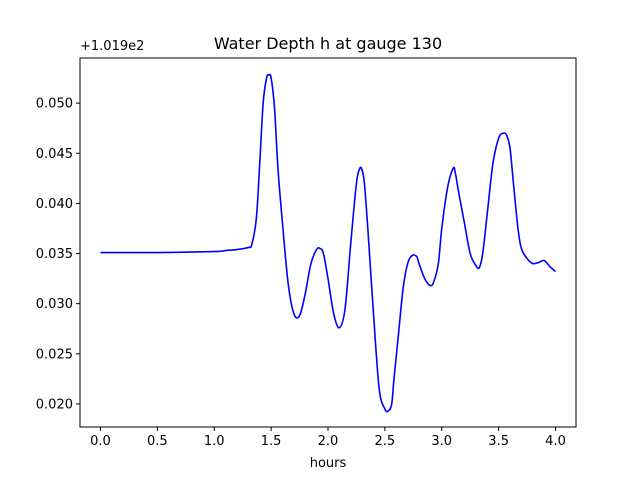  What do you see at coordinates (54, 304) in the screenshot?
I see `y-tick-label: 0.030` at bounding box center [54, 304].